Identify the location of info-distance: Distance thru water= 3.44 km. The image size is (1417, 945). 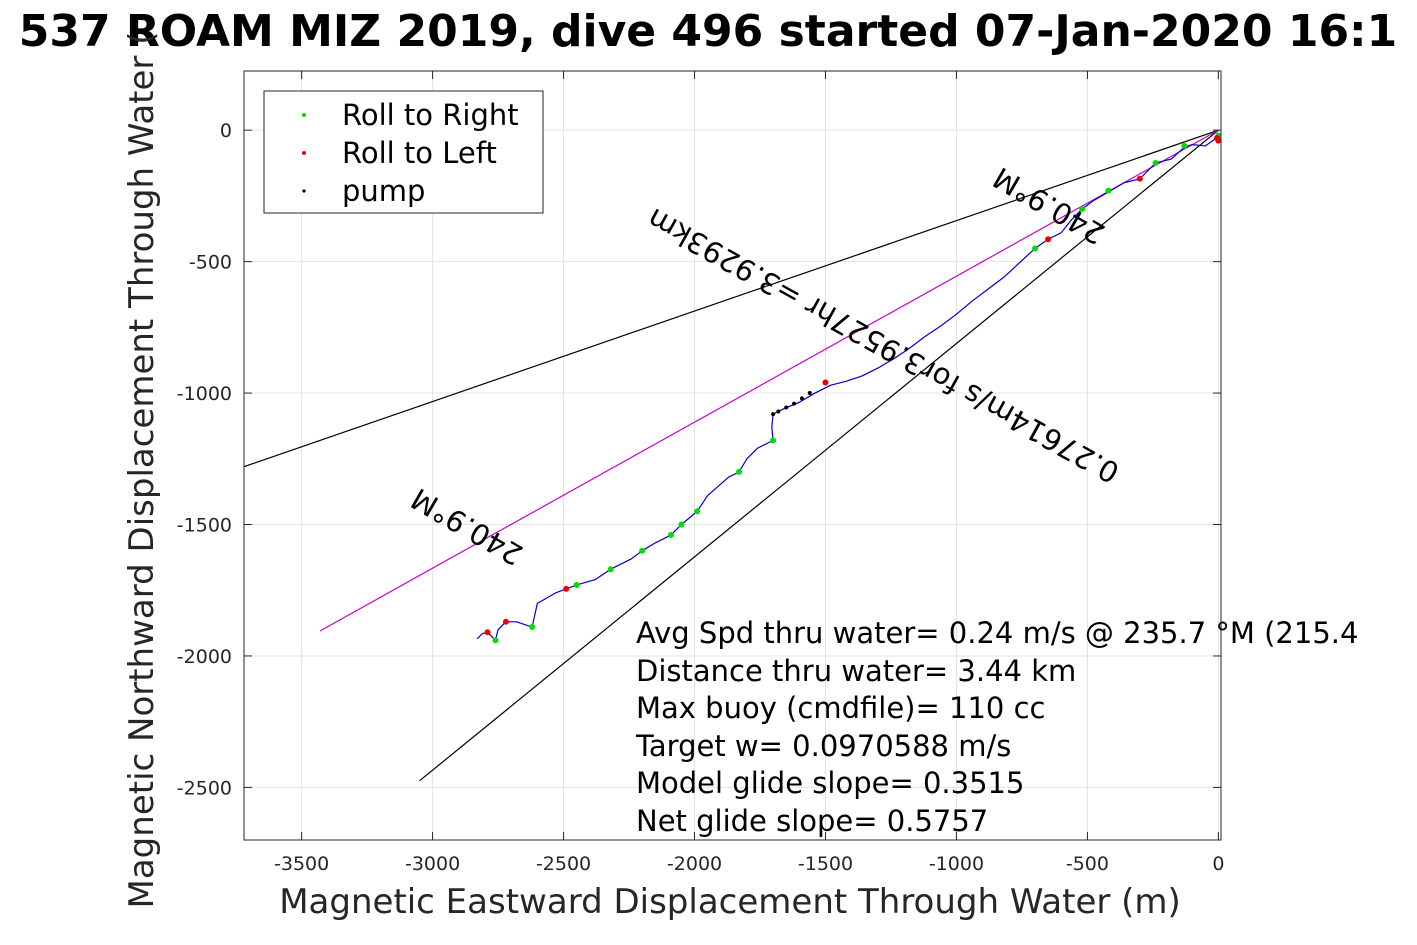
(856, 671).